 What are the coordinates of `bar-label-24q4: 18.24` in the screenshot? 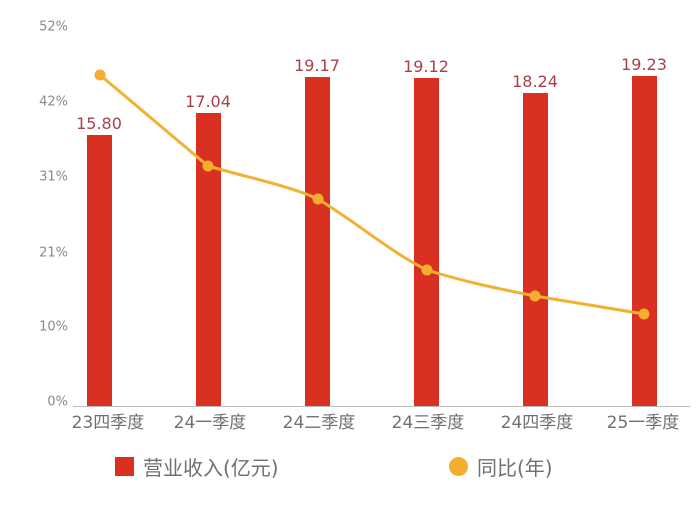 It's located at (535, 81).